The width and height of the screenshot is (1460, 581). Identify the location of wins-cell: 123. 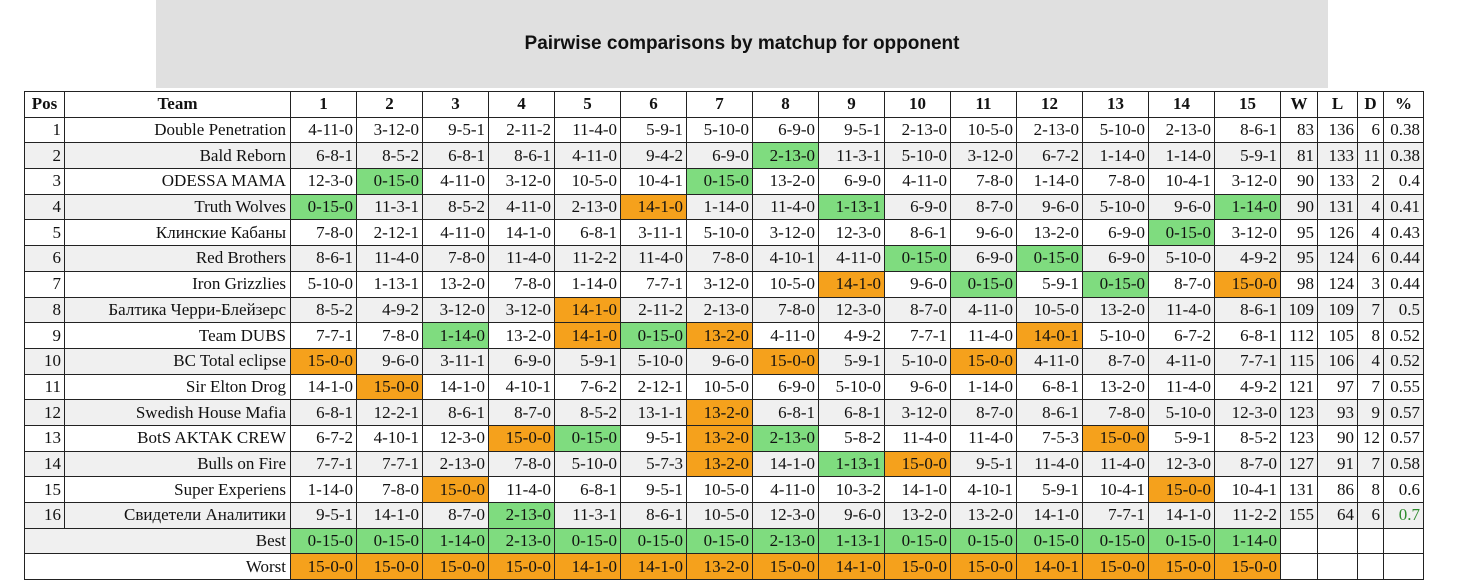
(1299, 412).